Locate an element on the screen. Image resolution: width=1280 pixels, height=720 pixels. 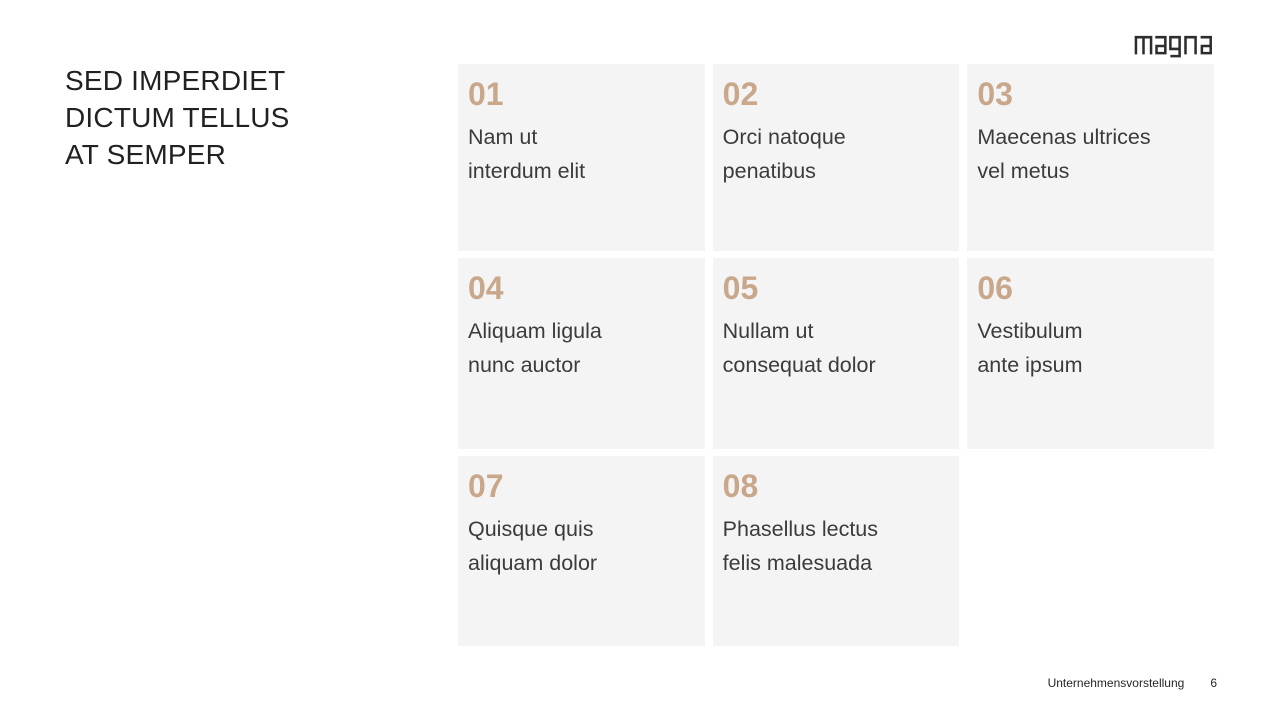
card-05: 05 Nullam ut consequat dolor is located at coordinates (836, 353).